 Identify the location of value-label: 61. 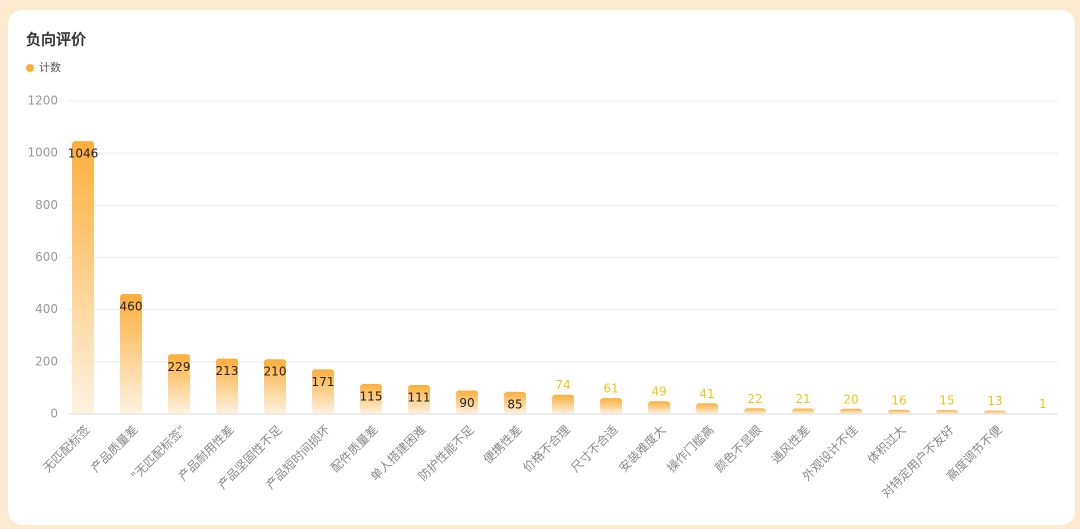
(610, 389).